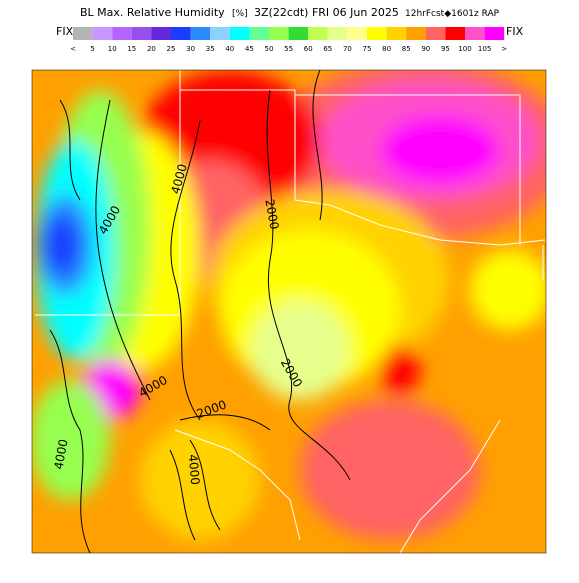 This screenshot has width=579, height=583. What do you see at coordinates (504, 49) in the screenshot?
I see `colorbar-label: >` at bounding box center [504, 49].